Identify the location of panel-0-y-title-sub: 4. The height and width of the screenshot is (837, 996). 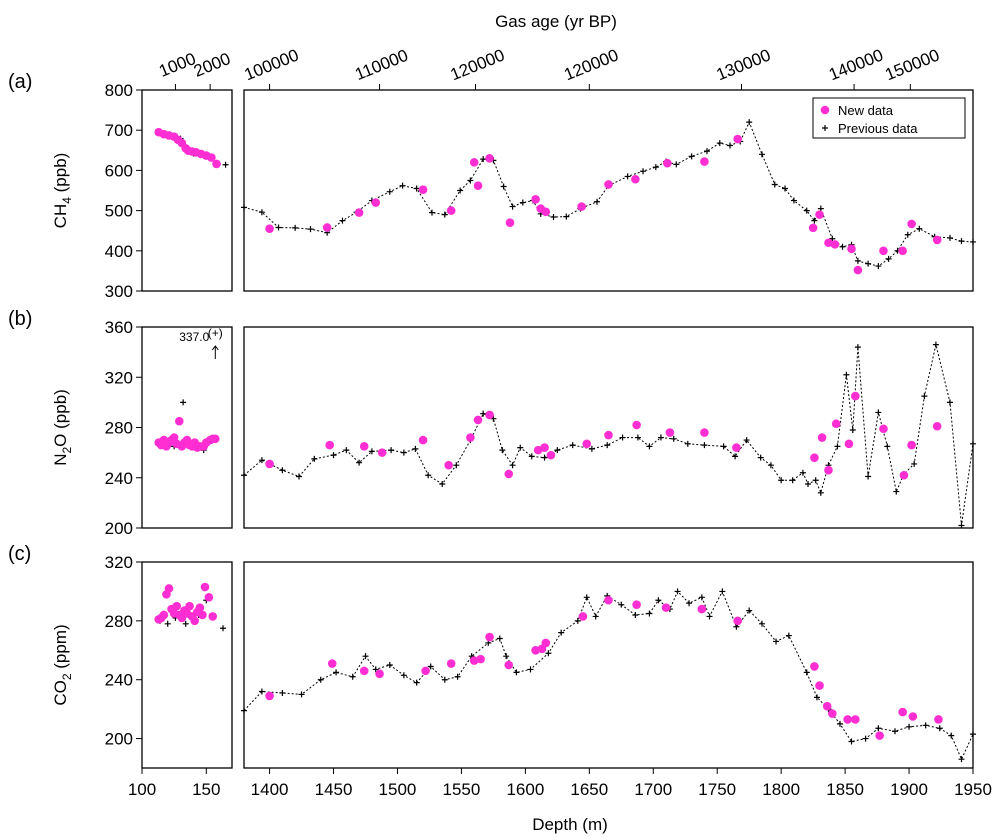
(67, 200).